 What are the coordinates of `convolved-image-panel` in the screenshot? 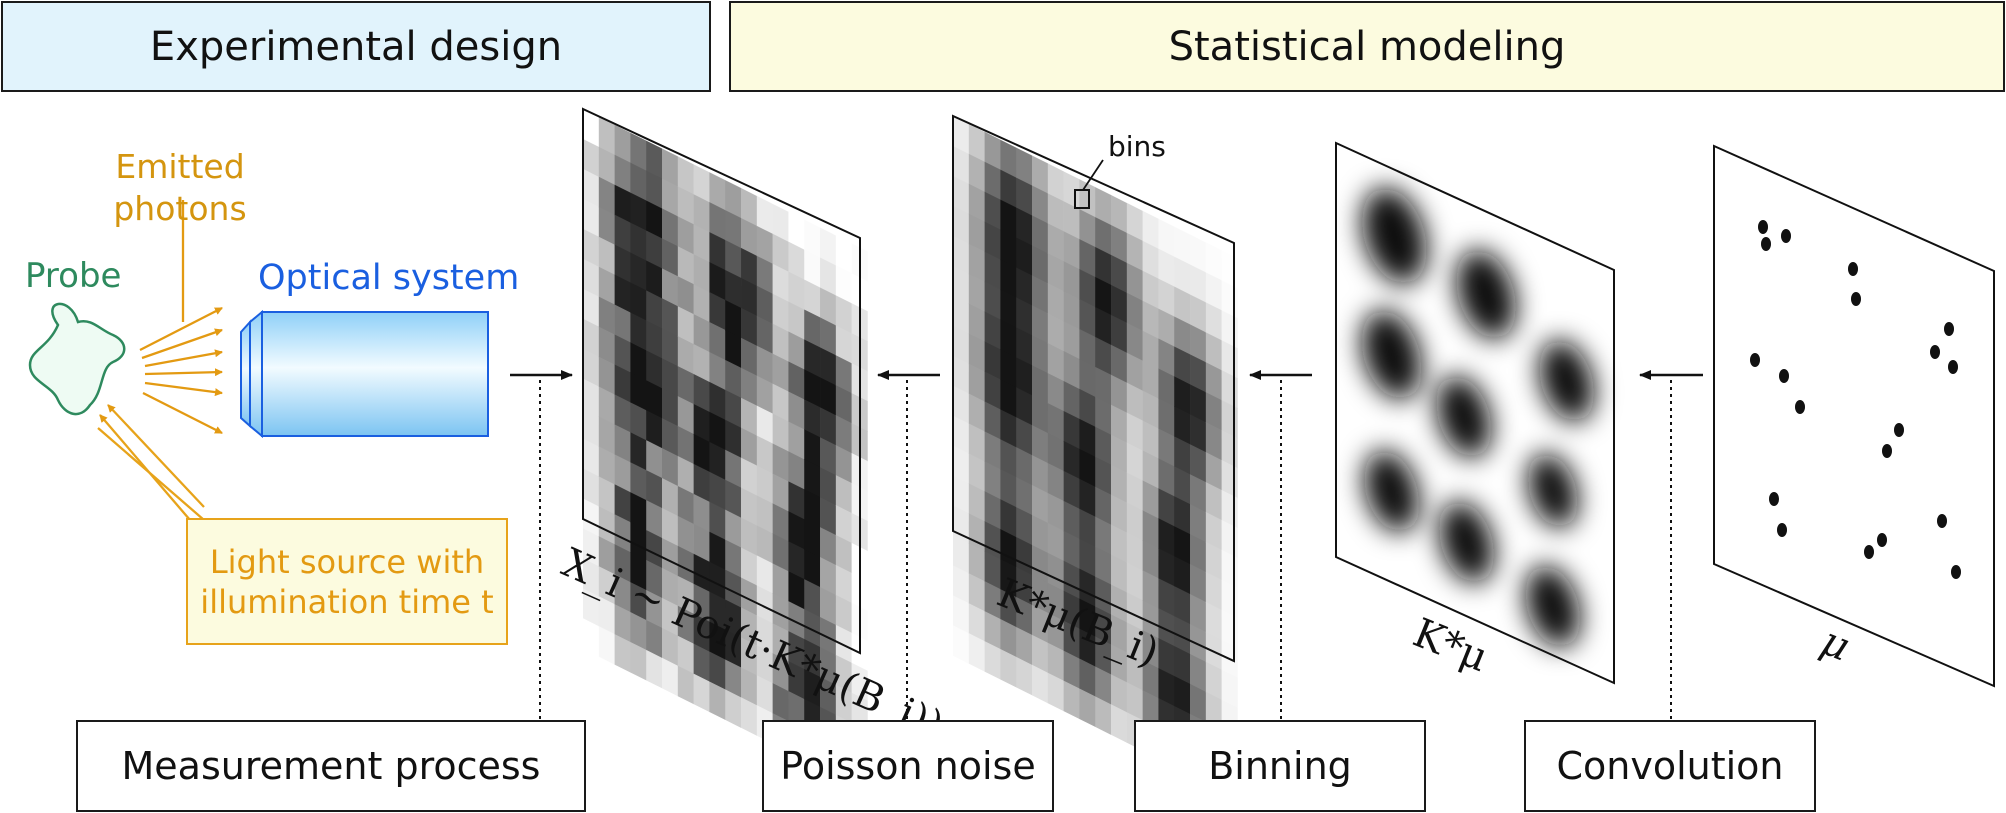 It's located at (1475, 413).